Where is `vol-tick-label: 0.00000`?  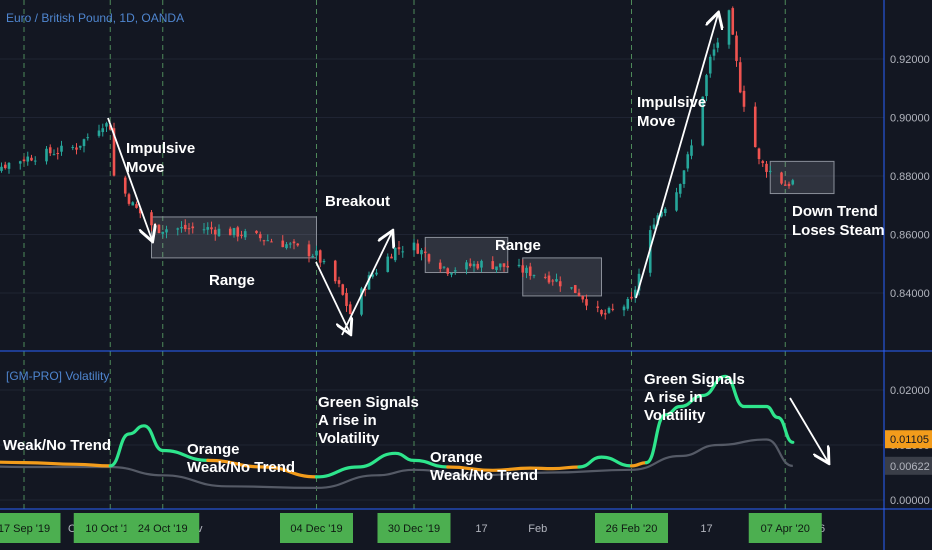
vol-tick-label: 0.00000 is located at coordinates (910, 501).